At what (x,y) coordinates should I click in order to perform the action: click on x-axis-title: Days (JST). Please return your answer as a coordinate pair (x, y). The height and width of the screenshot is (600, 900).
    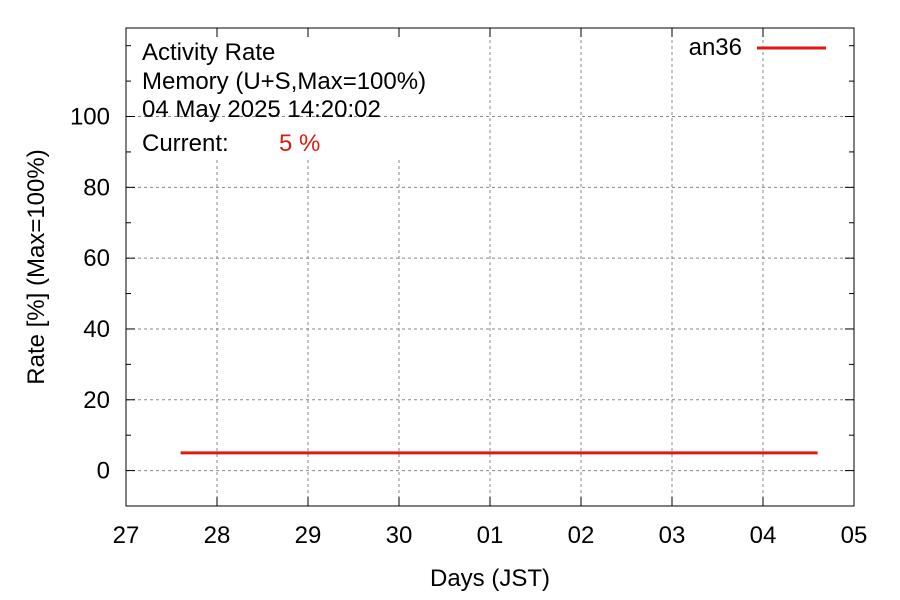
    Looking at the image, I should click on (490, 578).